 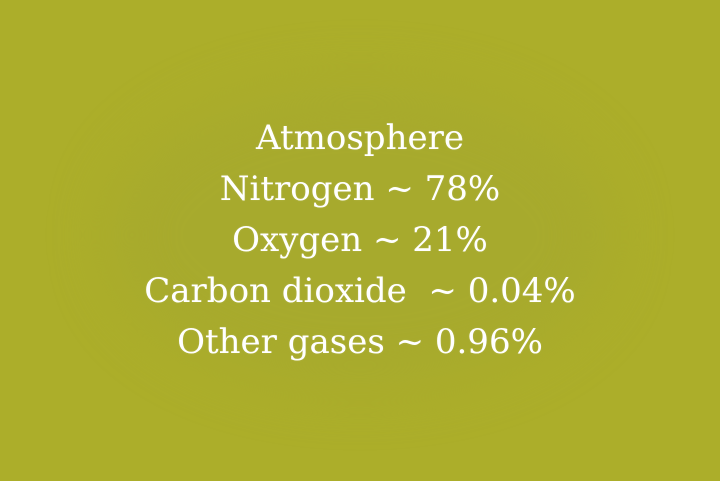 I want to click on title: Atmosphere, so click(x=360, y=138).